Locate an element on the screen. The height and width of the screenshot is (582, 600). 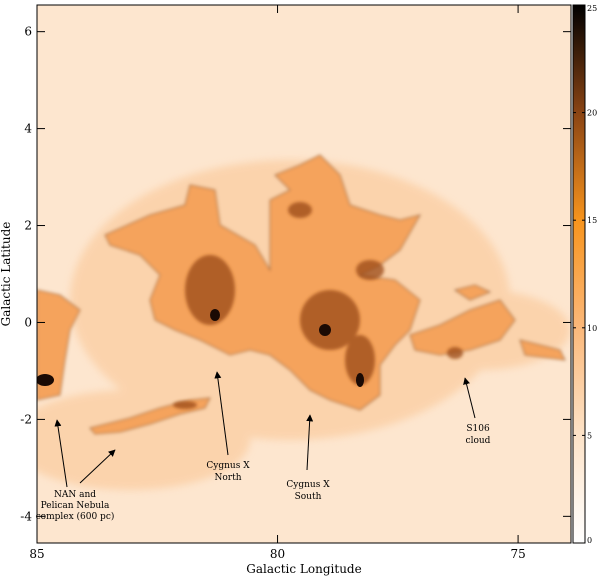
colorbar-tick-label: 0 is located at coordinates (589, 540).